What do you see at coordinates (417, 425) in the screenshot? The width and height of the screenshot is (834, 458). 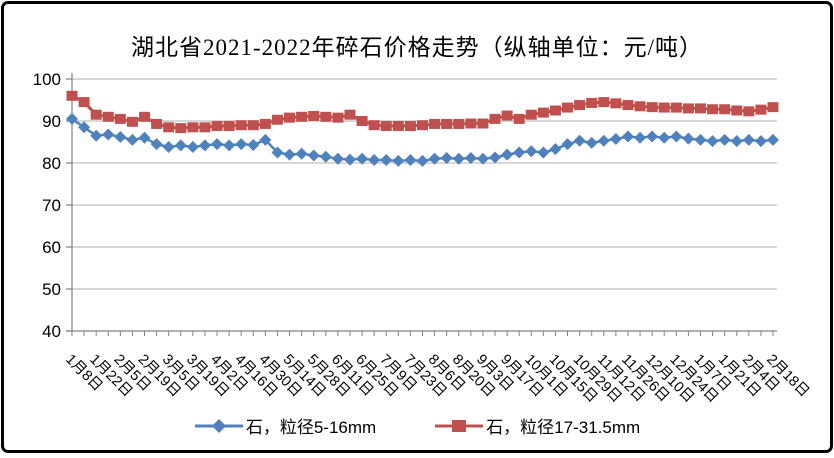 I see `legend: 石，粒径5-16mm 石，粒径17-31.5mm` at bounding box center [417, 425].